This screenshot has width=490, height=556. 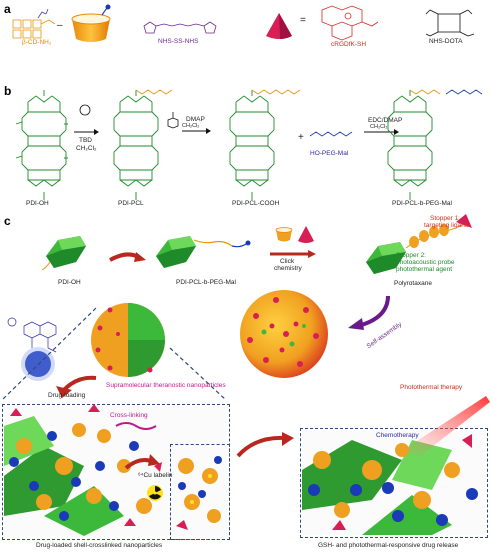 I want to click on pdi-oh-structure, so click(x=41, y=145).